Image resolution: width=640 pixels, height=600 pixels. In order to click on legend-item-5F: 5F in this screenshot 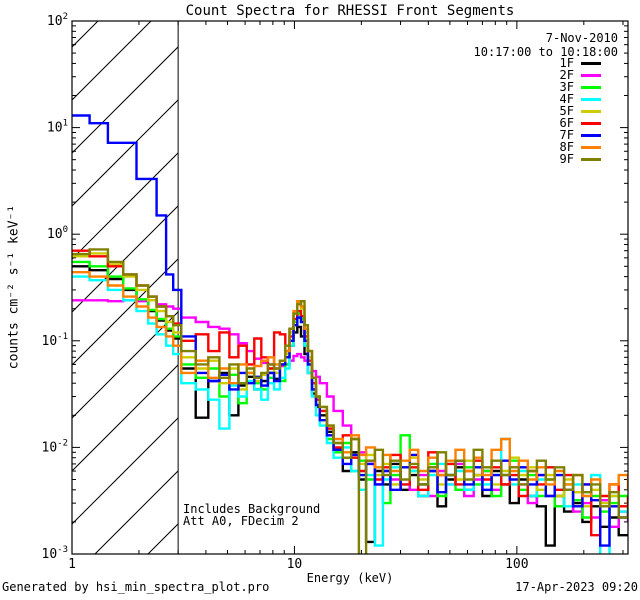, I will do `click(580, 111)`.